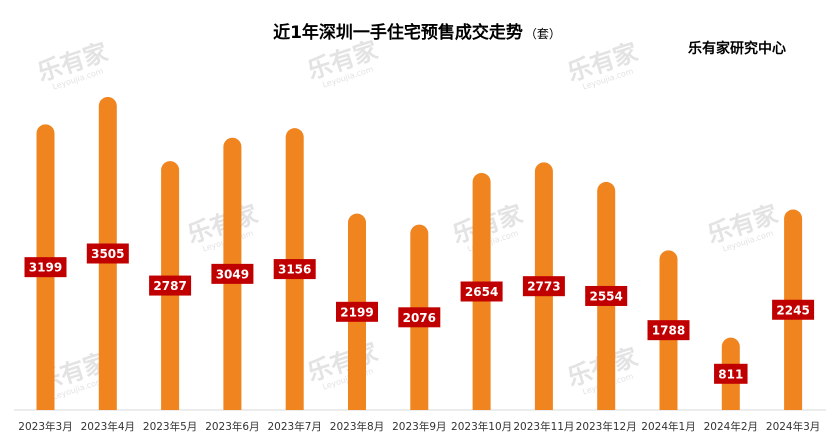  Describe the element at coordinates (481, 426) in the screenshot. I see `x-tick-label: 2023年10月` at that location.